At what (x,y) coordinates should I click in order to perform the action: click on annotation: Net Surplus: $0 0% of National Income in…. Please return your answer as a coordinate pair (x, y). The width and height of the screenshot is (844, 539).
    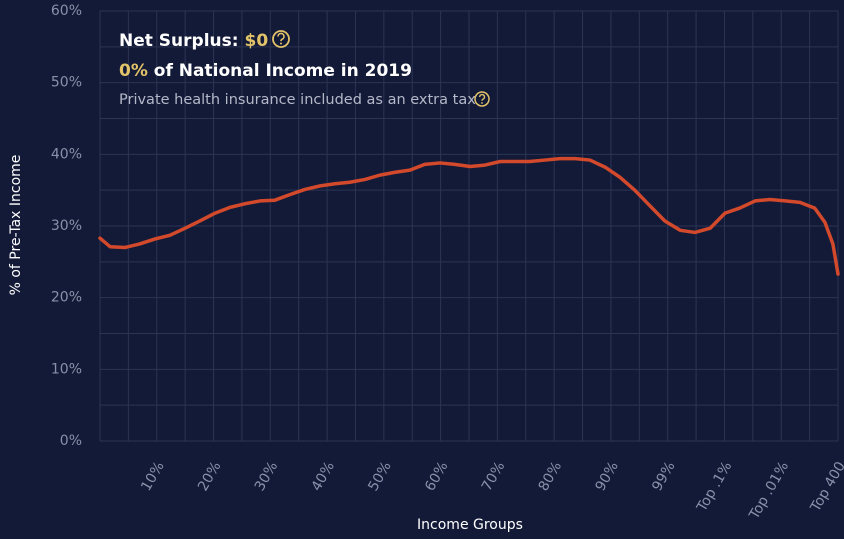
    Looking at the image, I should click on (304, 69).